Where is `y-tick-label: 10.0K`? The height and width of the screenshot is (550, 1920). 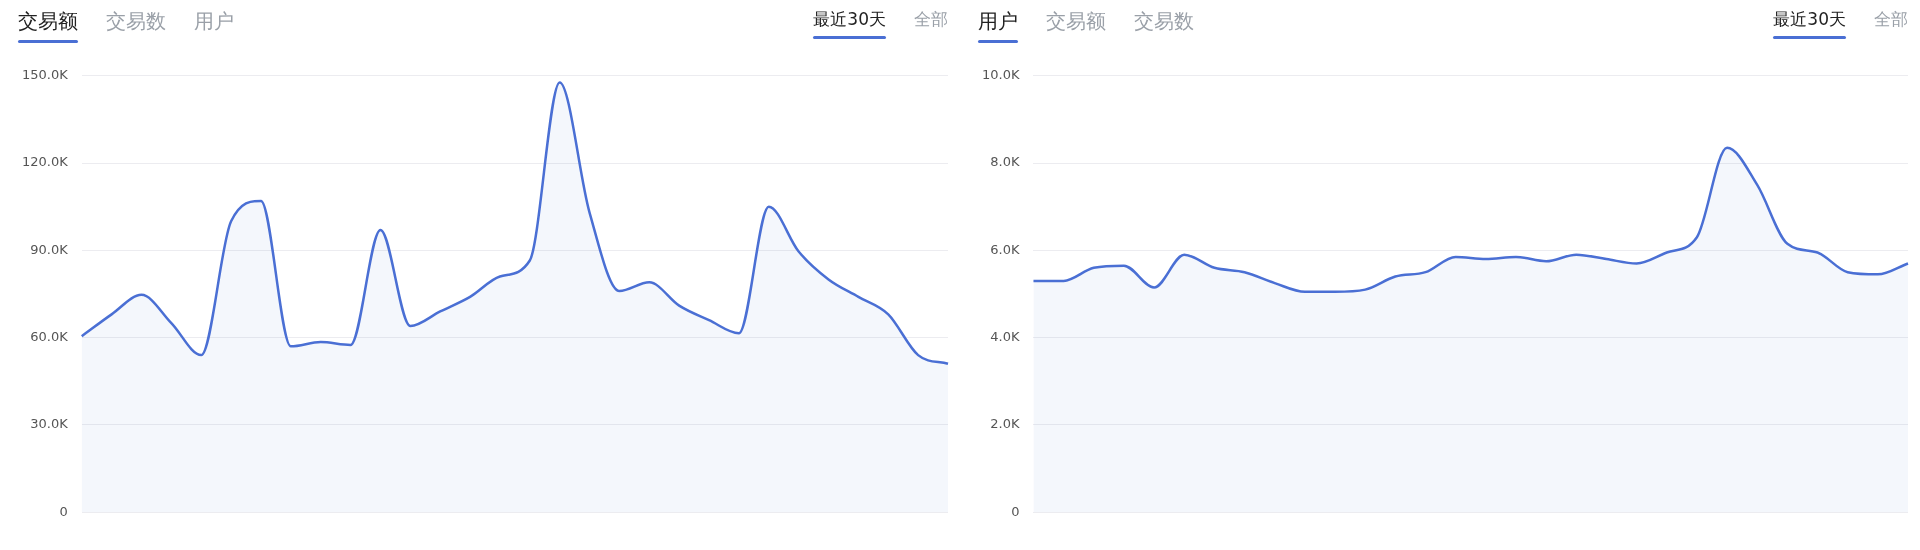 y-tick-label: 10.0K is located at coordinates (1000, 75).